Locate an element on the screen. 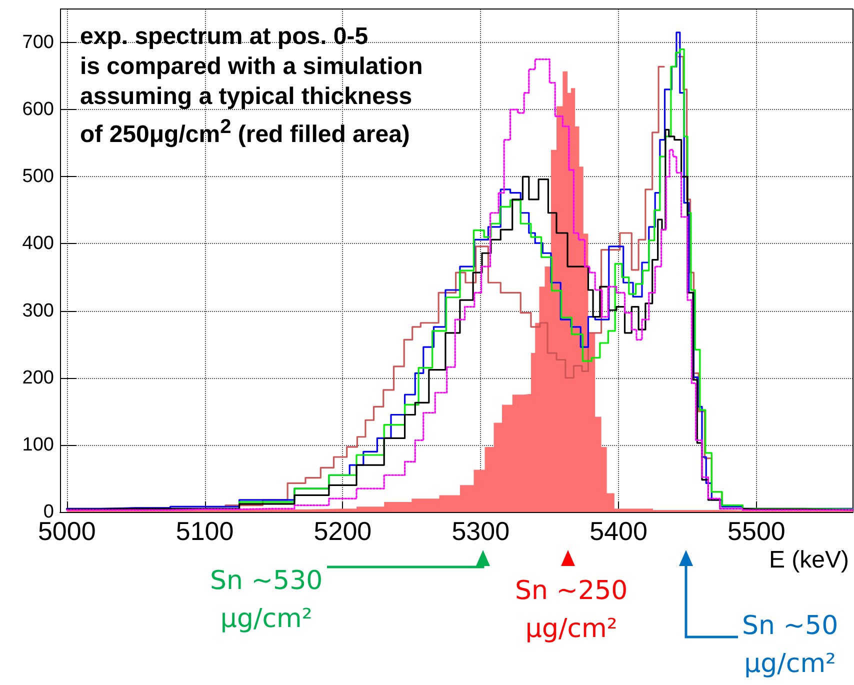 Image resolution: width=854 pixels, height=685 pixels. text: Sn ~250 µg/cm² is located at coordinates (571, 610).